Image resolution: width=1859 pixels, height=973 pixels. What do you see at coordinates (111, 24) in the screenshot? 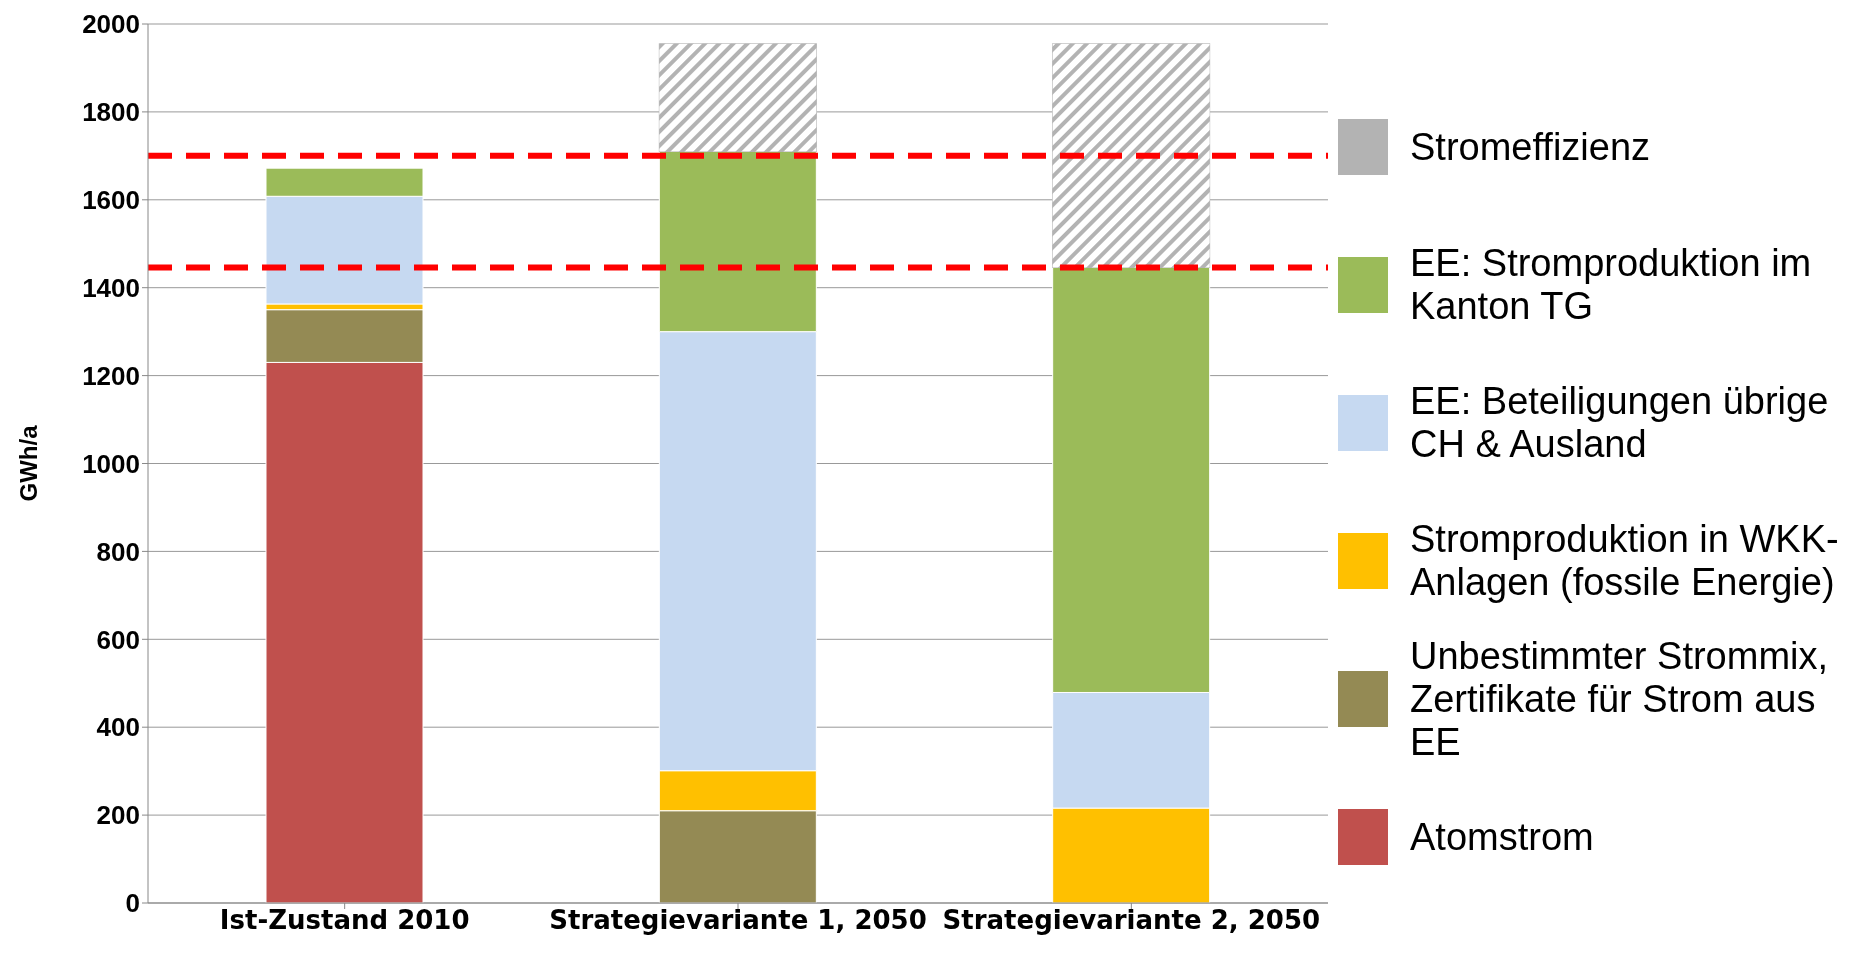
I see `y-tick-label: 2000` at bounding box center [111, 24].